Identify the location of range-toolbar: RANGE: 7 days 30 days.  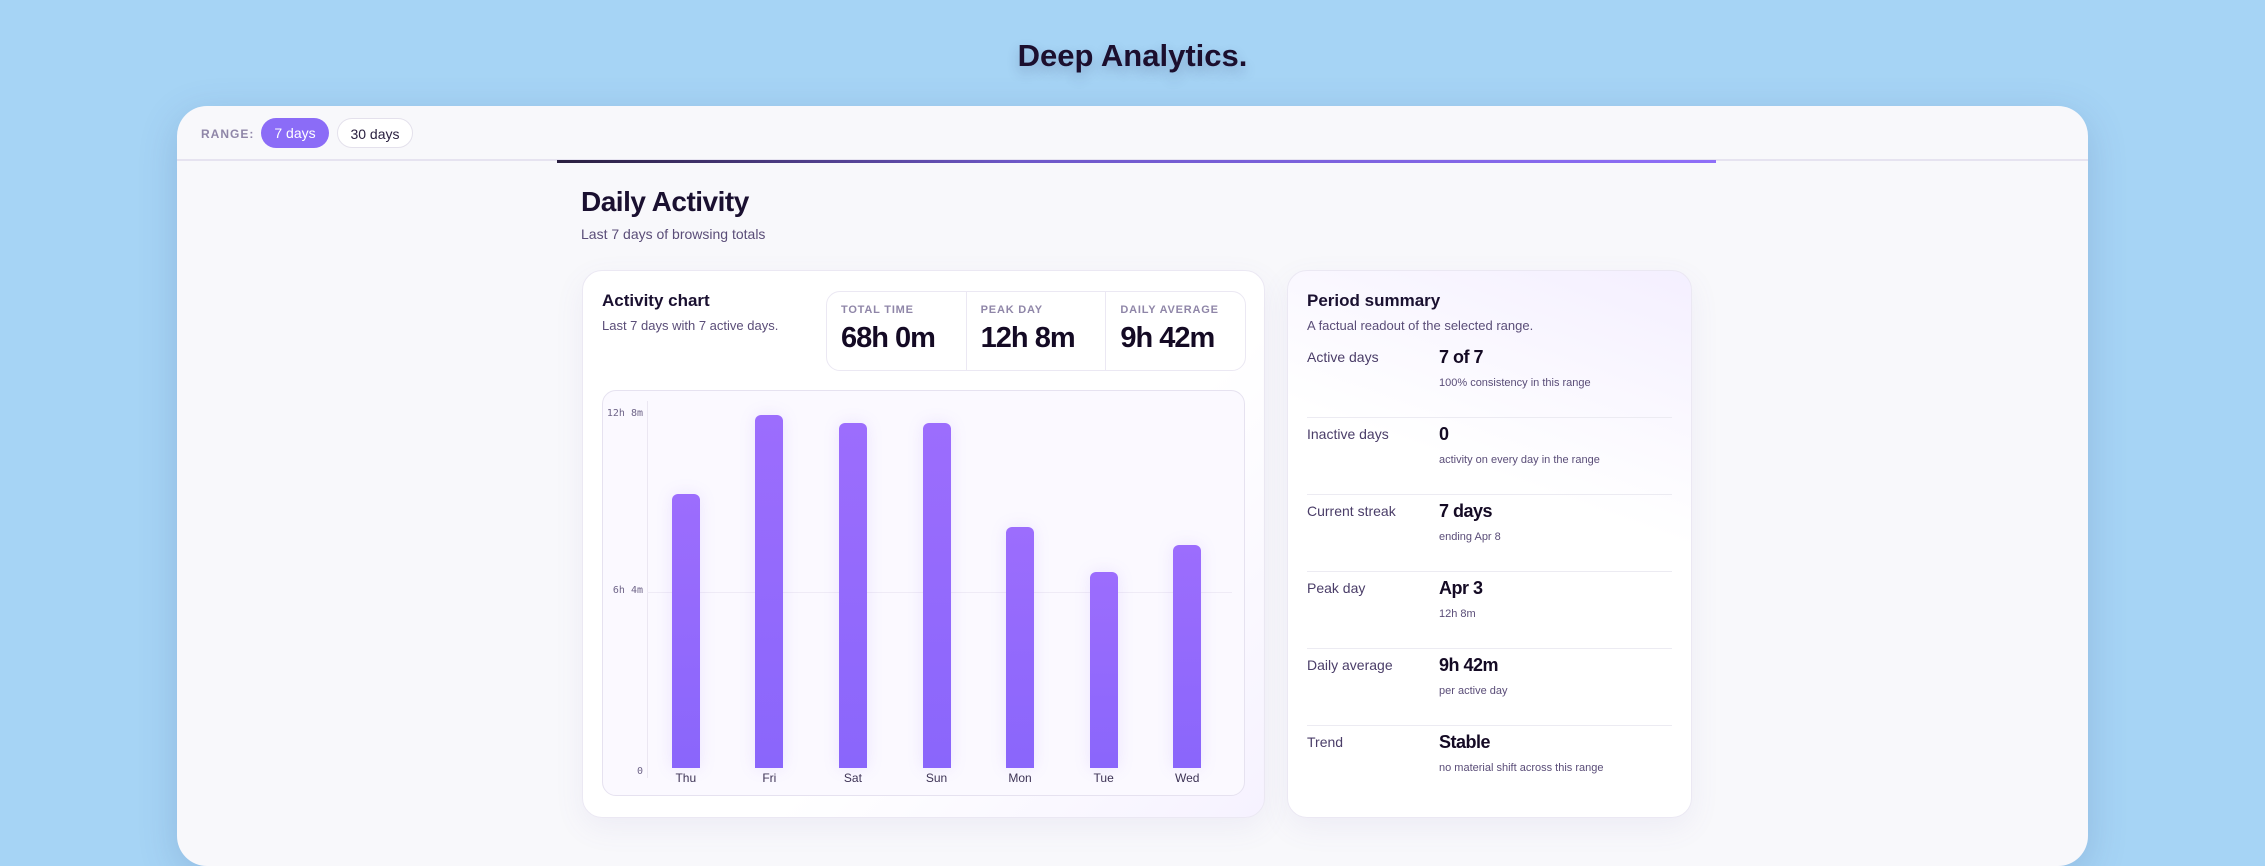
(1132, 133).